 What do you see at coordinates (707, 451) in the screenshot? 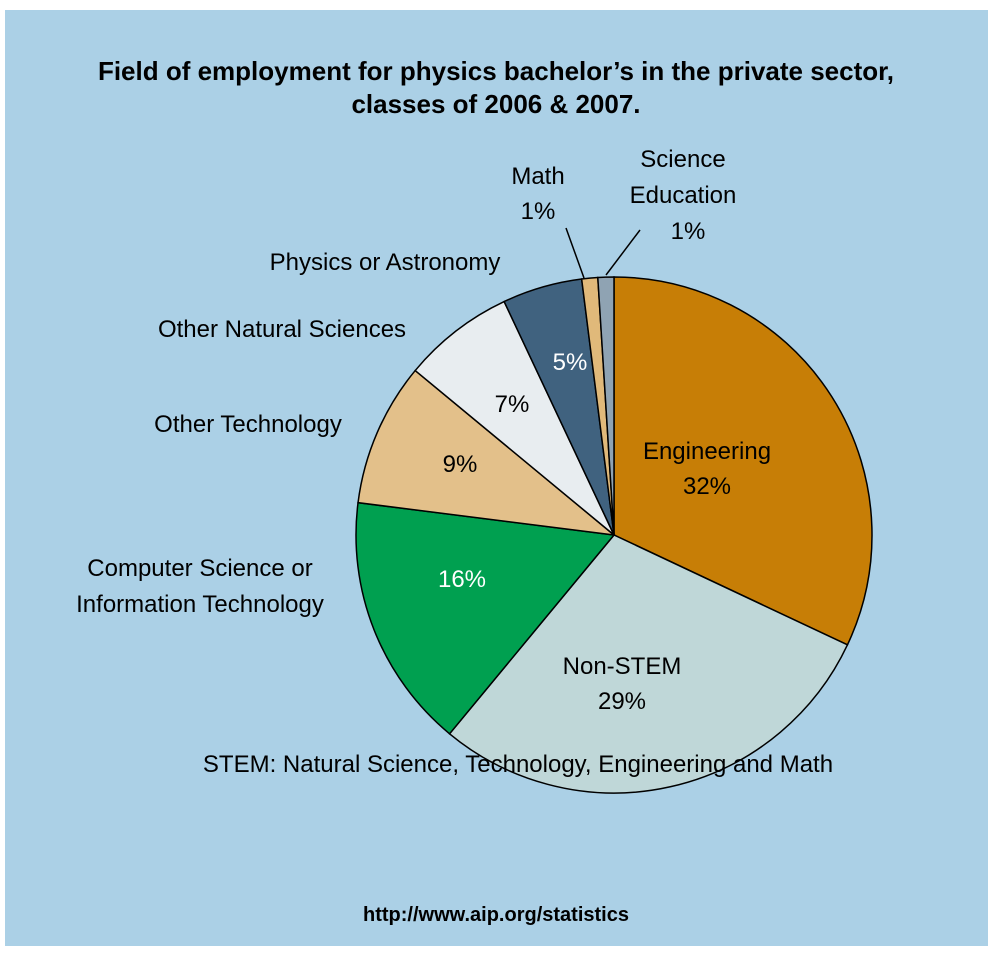
I see `slice-name: Engineering` at bounding box center [707, 451].